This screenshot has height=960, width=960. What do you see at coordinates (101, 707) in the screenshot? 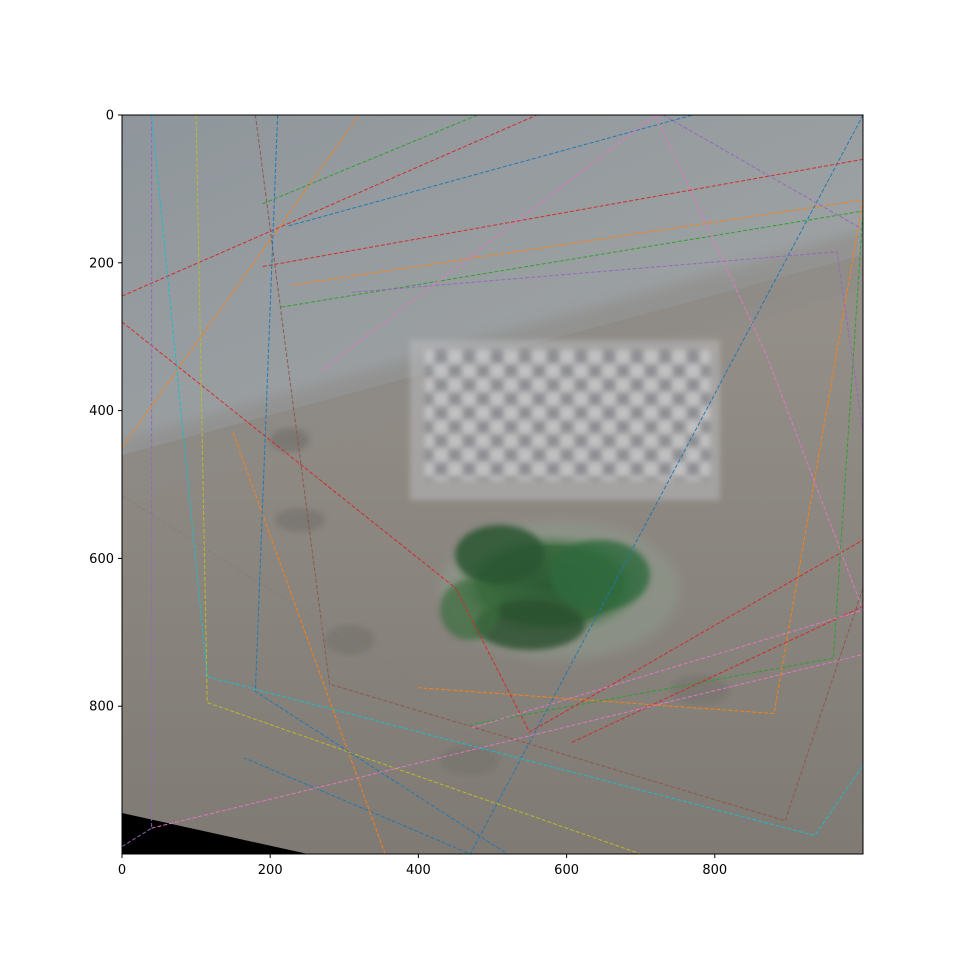
I see `y-tick-label: 800` at bounding box center [101, 707].